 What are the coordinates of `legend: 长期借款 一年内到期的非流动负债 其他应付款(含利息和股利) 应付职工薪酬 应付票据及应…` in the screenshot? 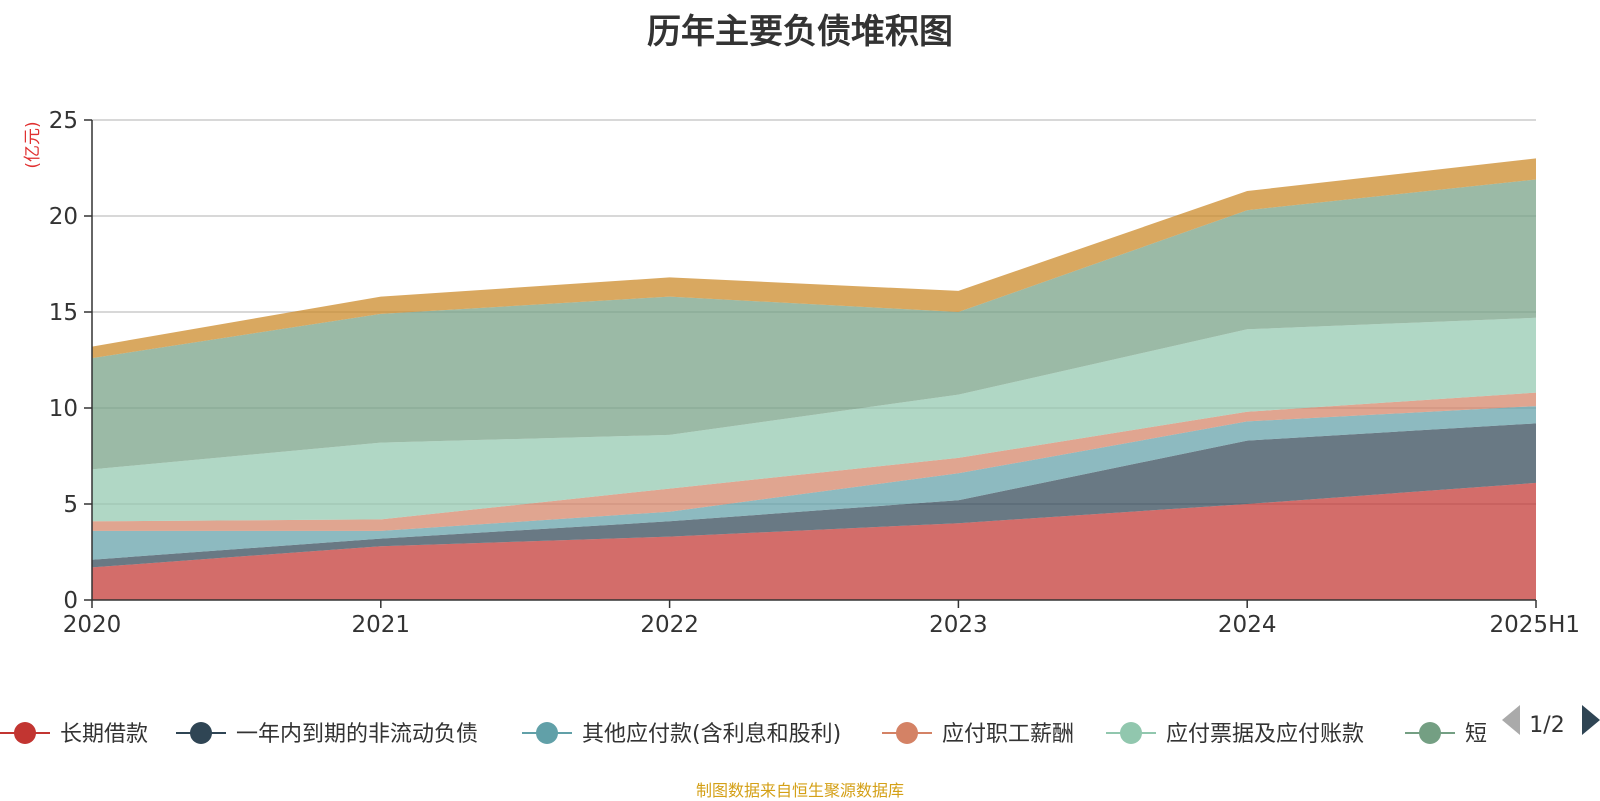 It's located at (743, 734).